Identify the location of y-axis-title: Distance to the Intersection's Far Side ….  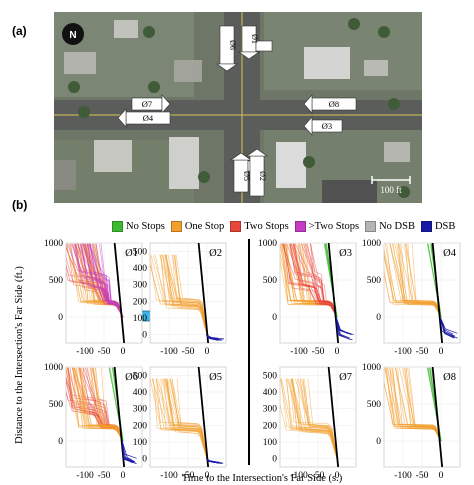
(19, 355).